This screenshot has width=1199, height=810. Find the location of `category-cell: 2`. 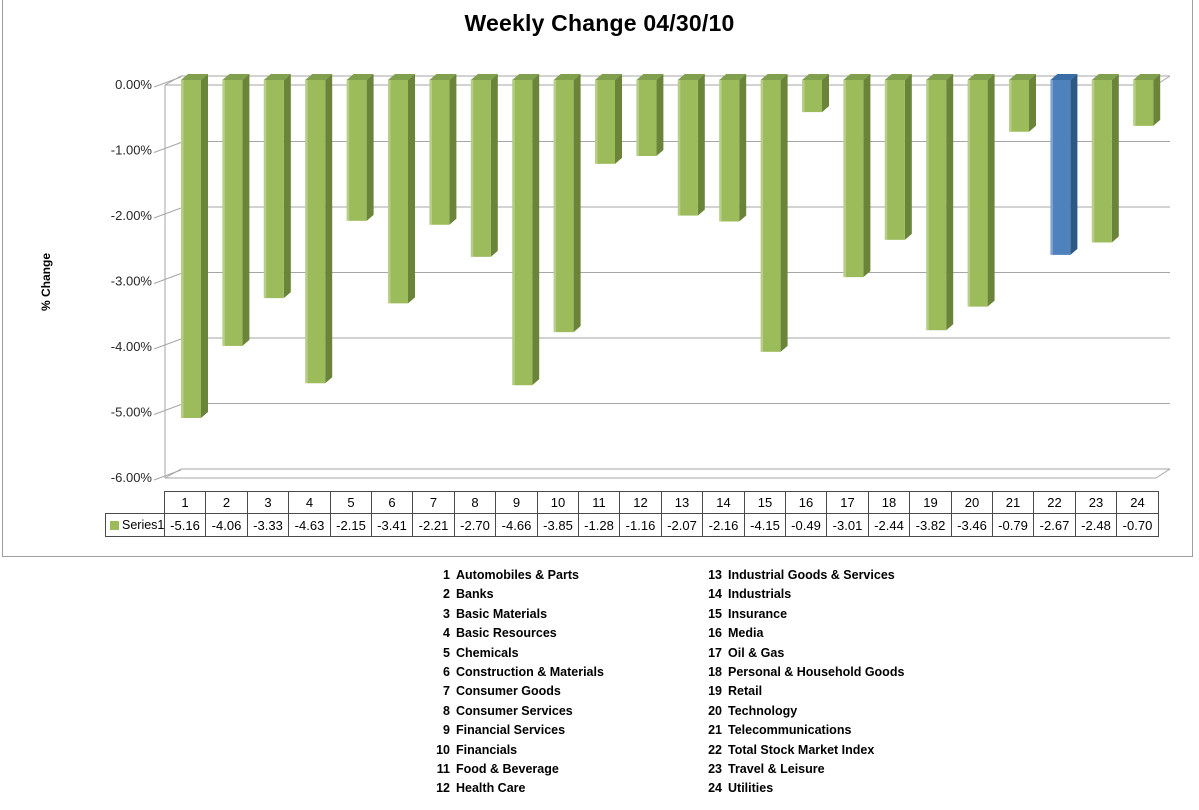

category-cell: 2 is located at coordinates (226, 502).